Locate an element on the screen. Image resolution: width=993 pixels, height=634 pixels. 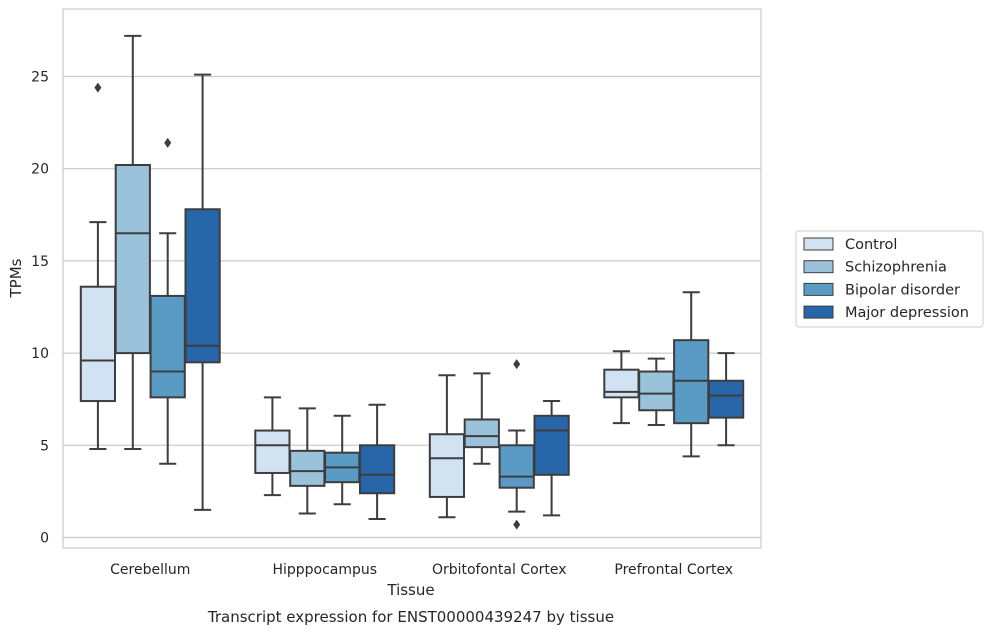
legend-label: Major depression is located at coordinates (907, 313).